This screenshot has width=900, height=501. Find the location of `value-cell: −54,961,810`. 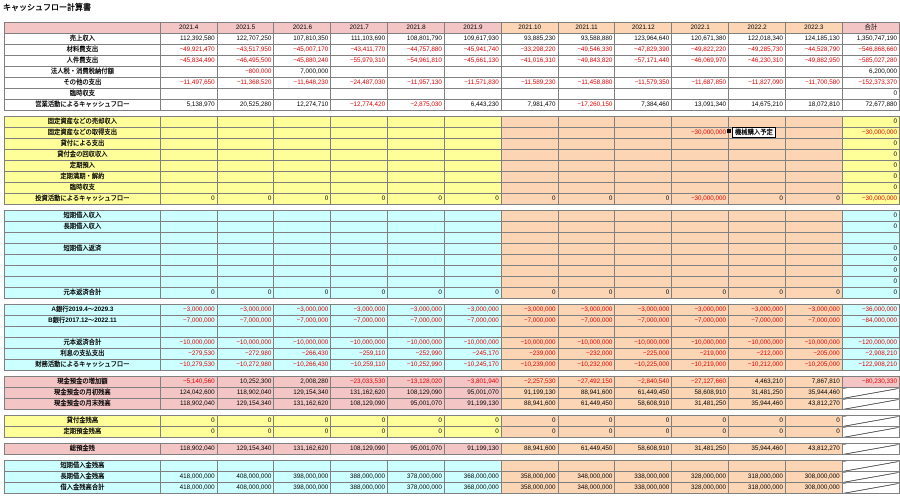

value-cell: −54,961,810 is located at coordinates (416, 61).